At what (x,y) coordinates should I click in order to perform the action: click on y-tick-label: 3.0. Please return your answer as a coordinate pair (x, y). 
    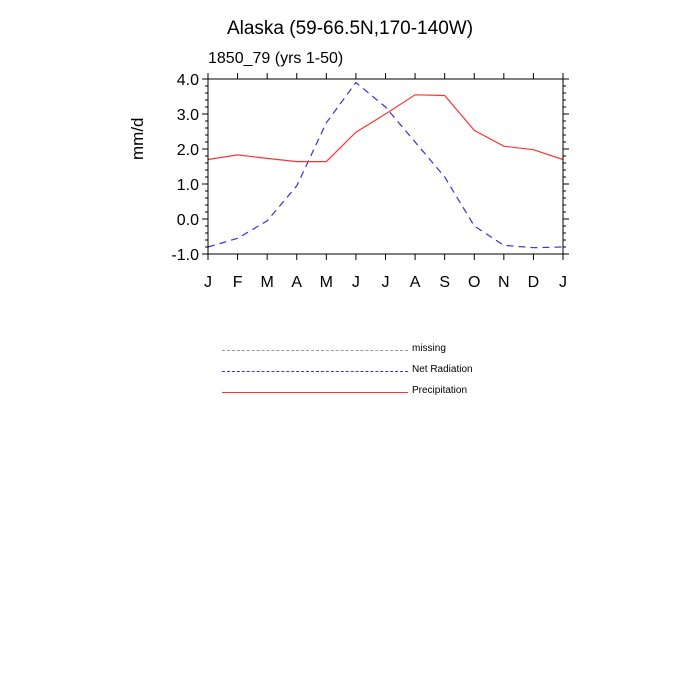
    Looking at the image, I should click on (188, 115).